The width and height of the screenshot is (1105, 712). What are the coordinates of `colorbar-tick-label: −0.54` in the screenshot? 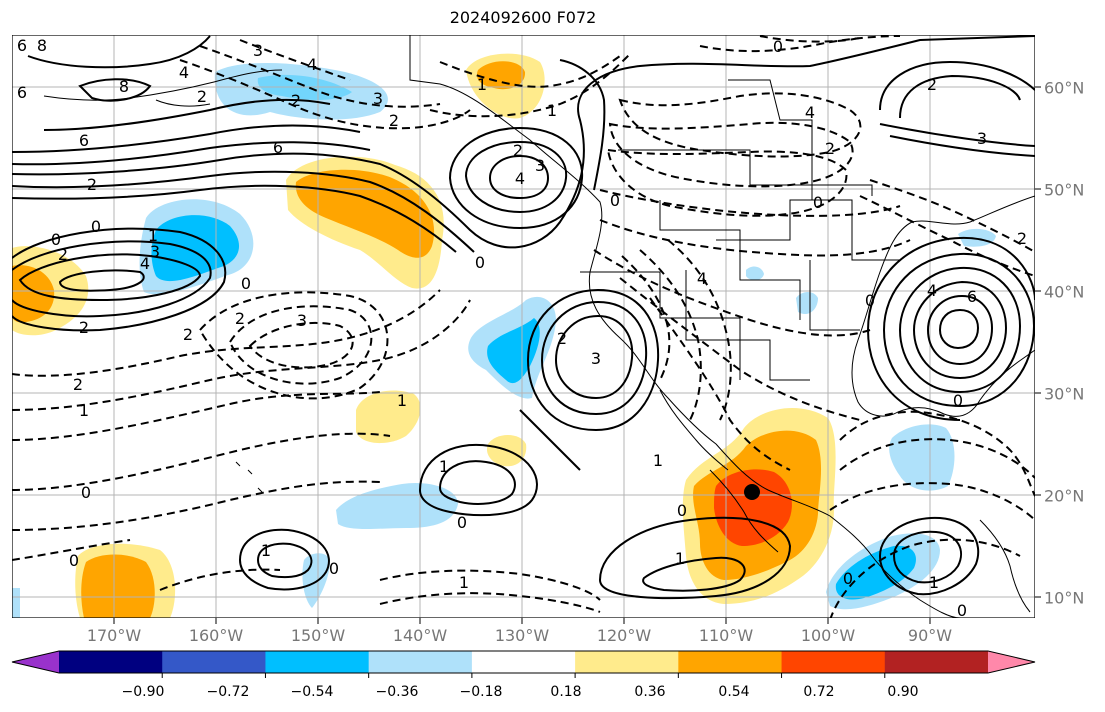 It's located at (312, 692).